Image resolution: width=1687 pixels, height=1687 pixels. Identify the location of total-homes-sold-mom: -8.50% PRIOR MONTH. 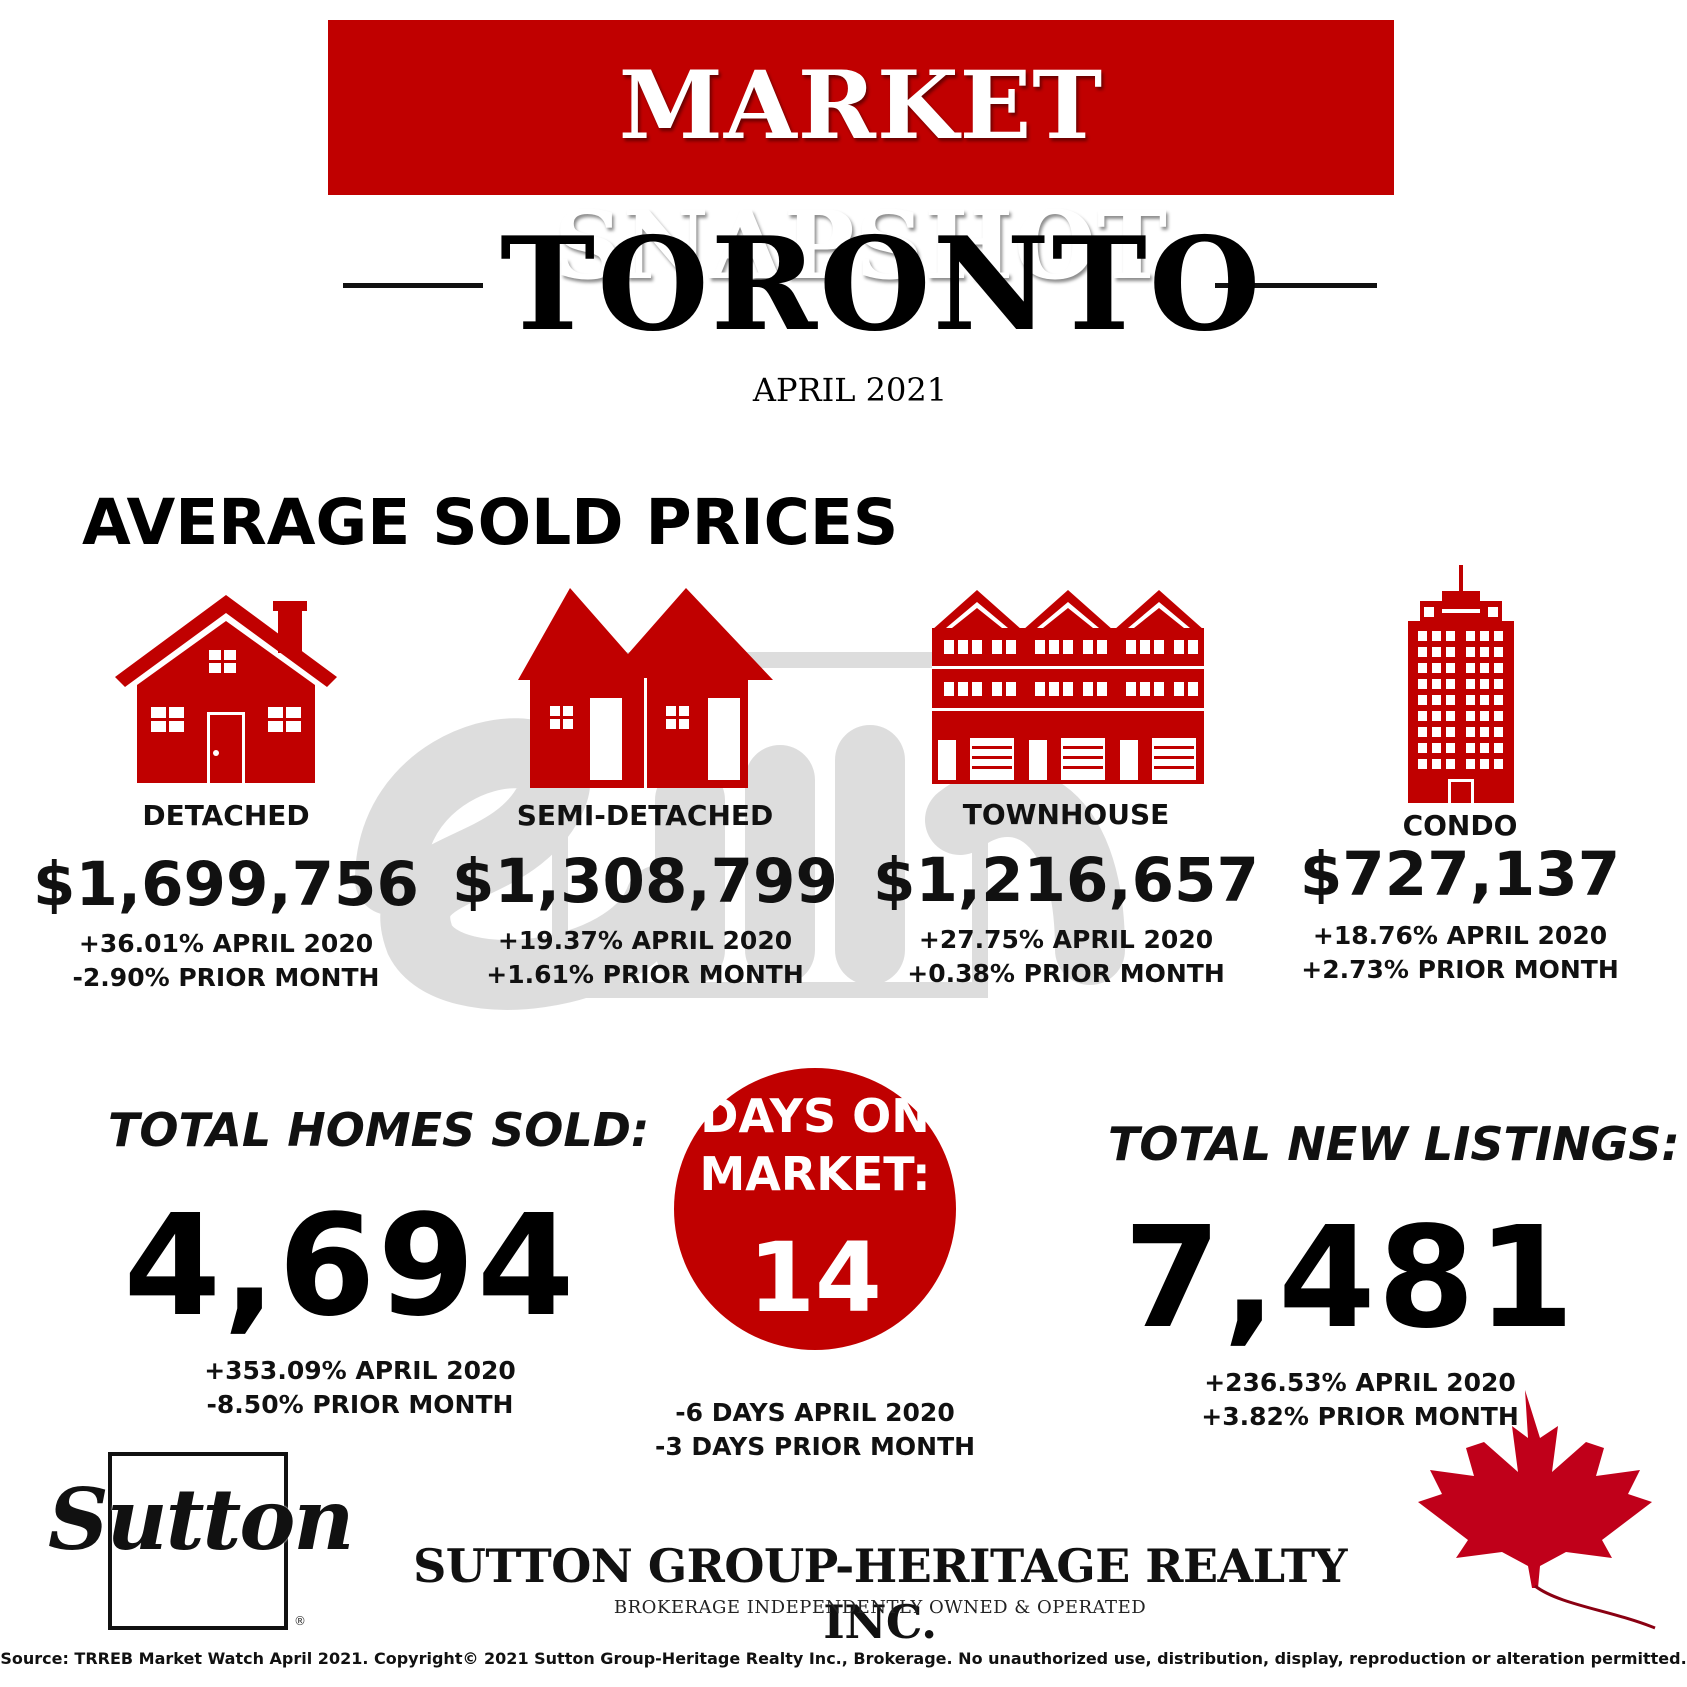
(360, 1404).